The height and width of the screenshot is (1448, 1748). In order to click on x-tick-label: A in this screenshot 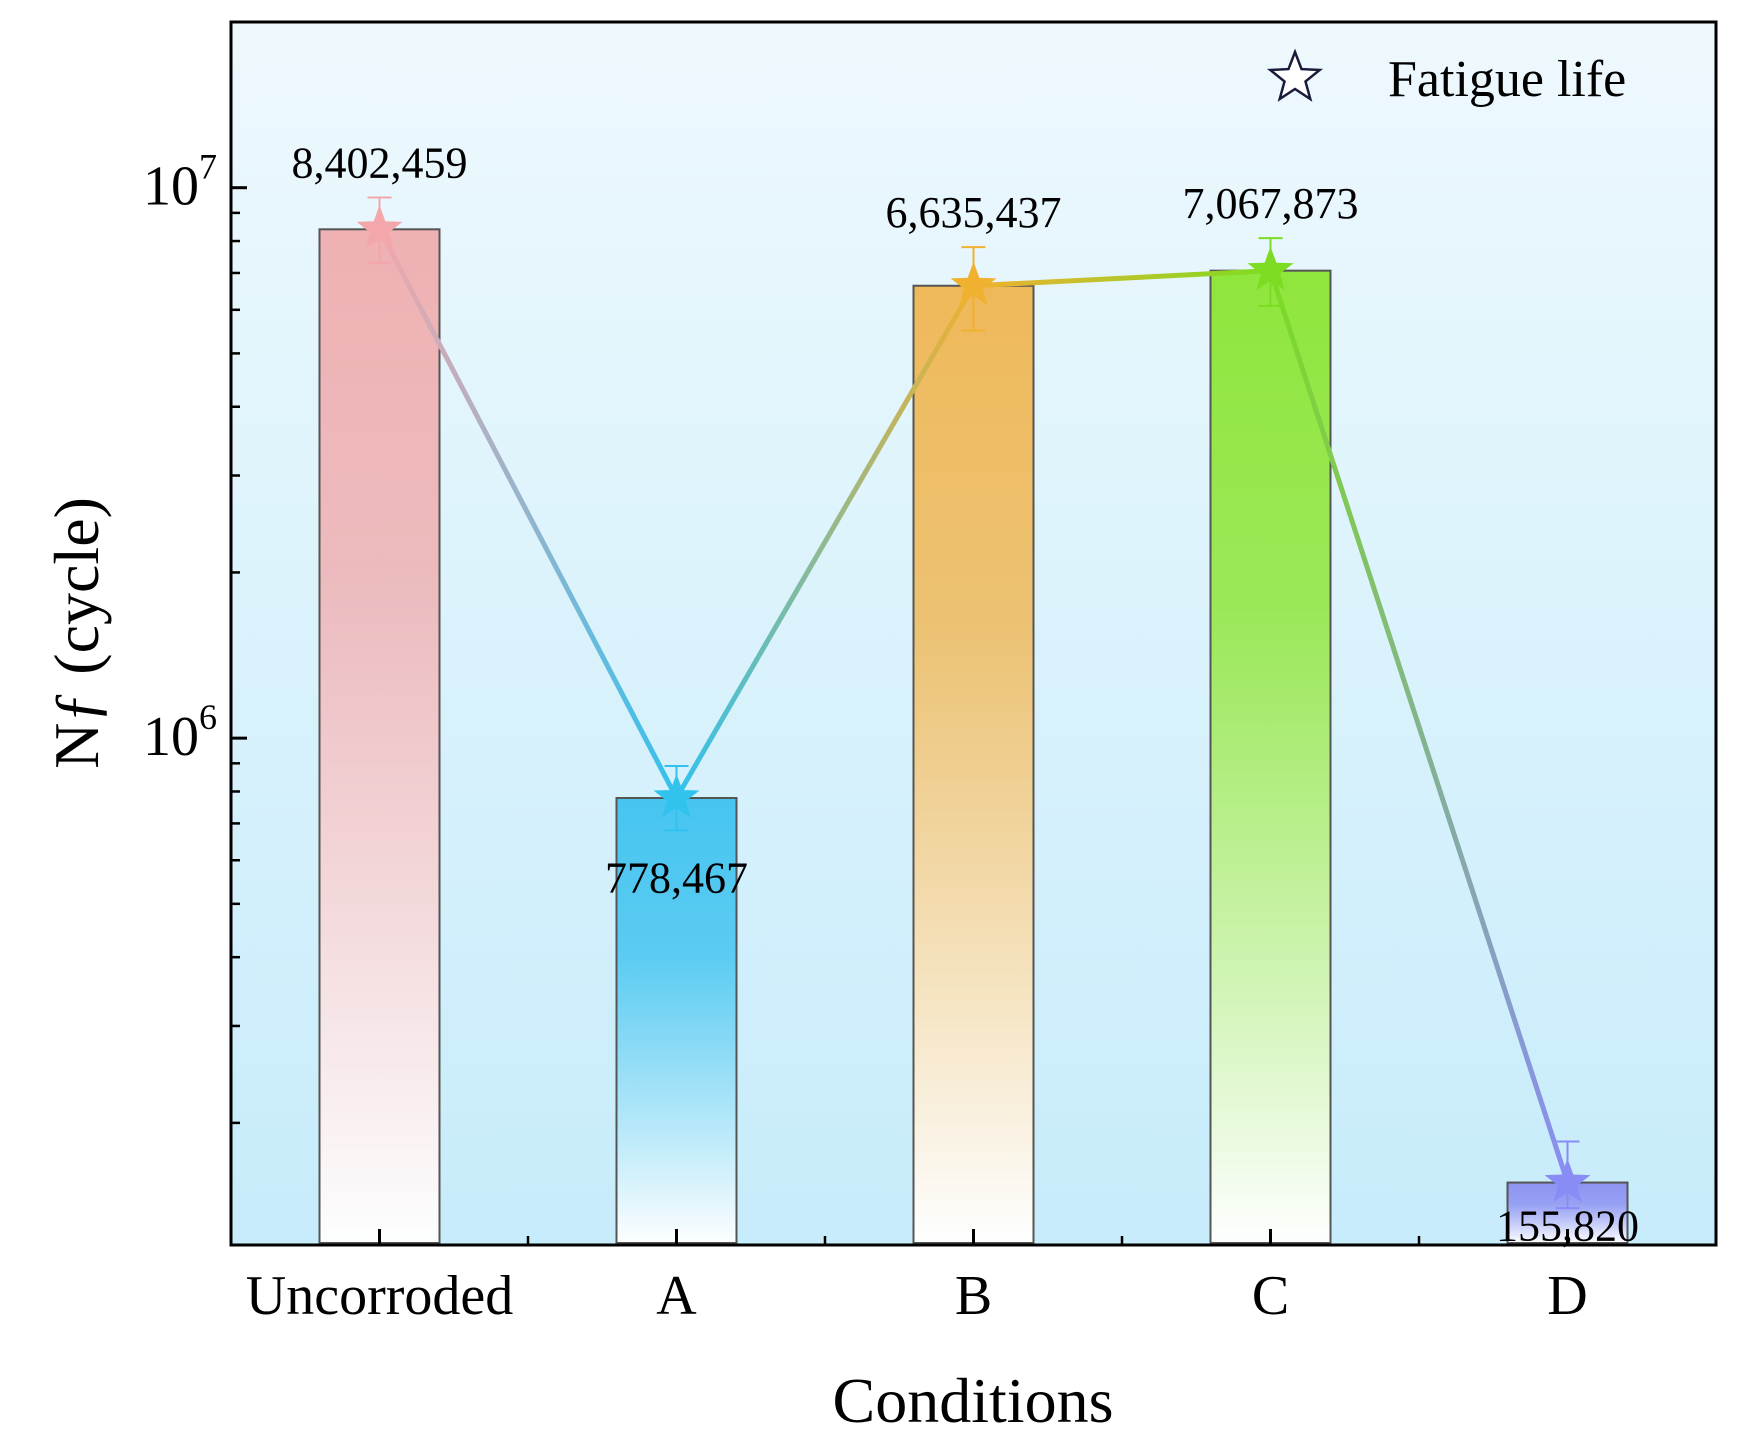, I will do `click(676, 1296)`.